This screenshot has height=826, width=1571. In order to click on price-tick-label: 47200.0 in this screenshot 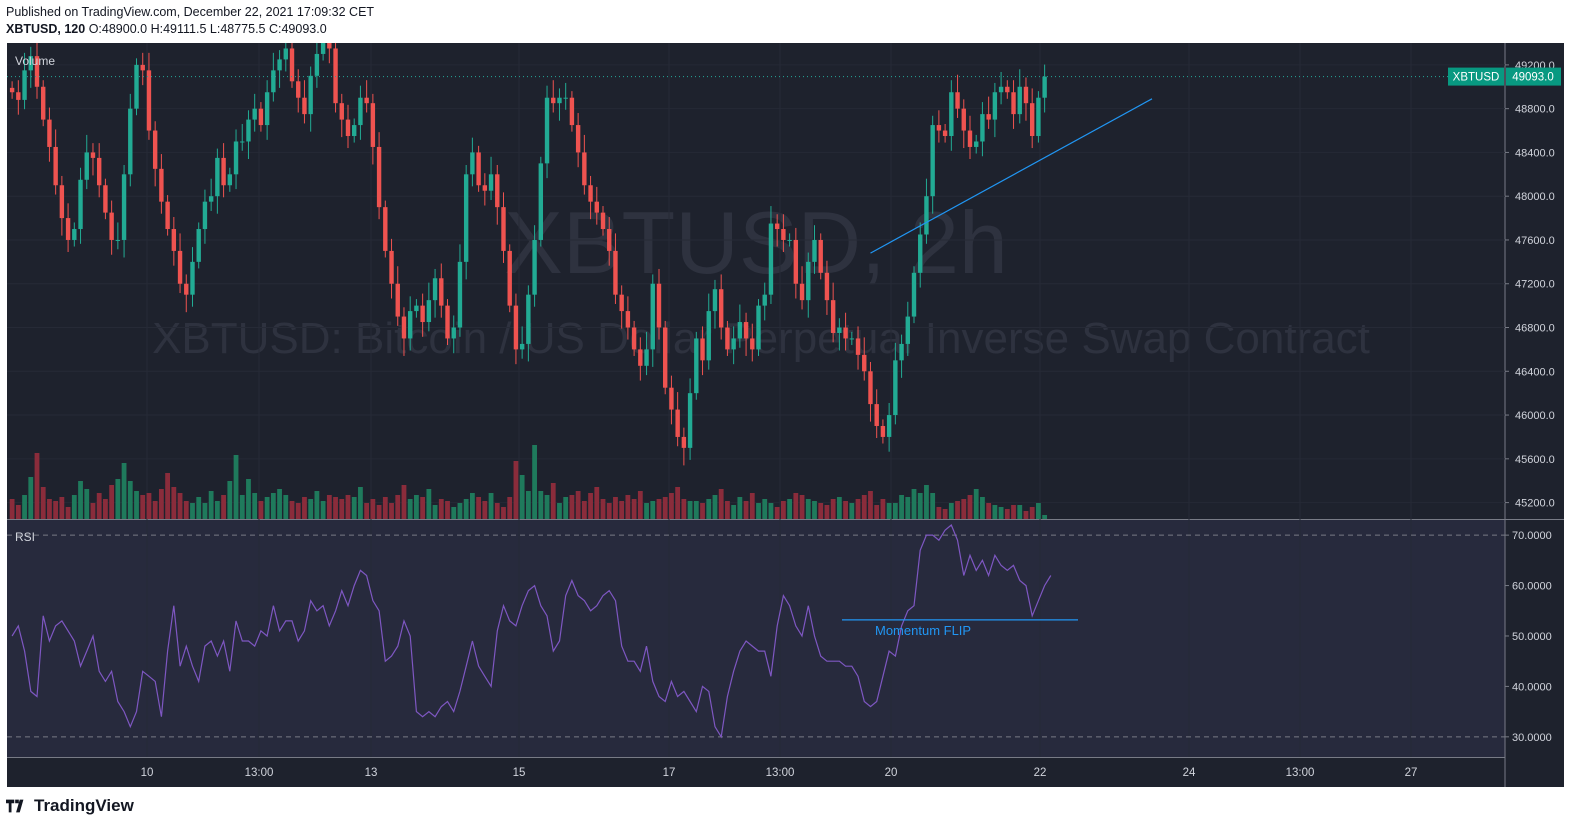, I will do `click(1535, 285)`.